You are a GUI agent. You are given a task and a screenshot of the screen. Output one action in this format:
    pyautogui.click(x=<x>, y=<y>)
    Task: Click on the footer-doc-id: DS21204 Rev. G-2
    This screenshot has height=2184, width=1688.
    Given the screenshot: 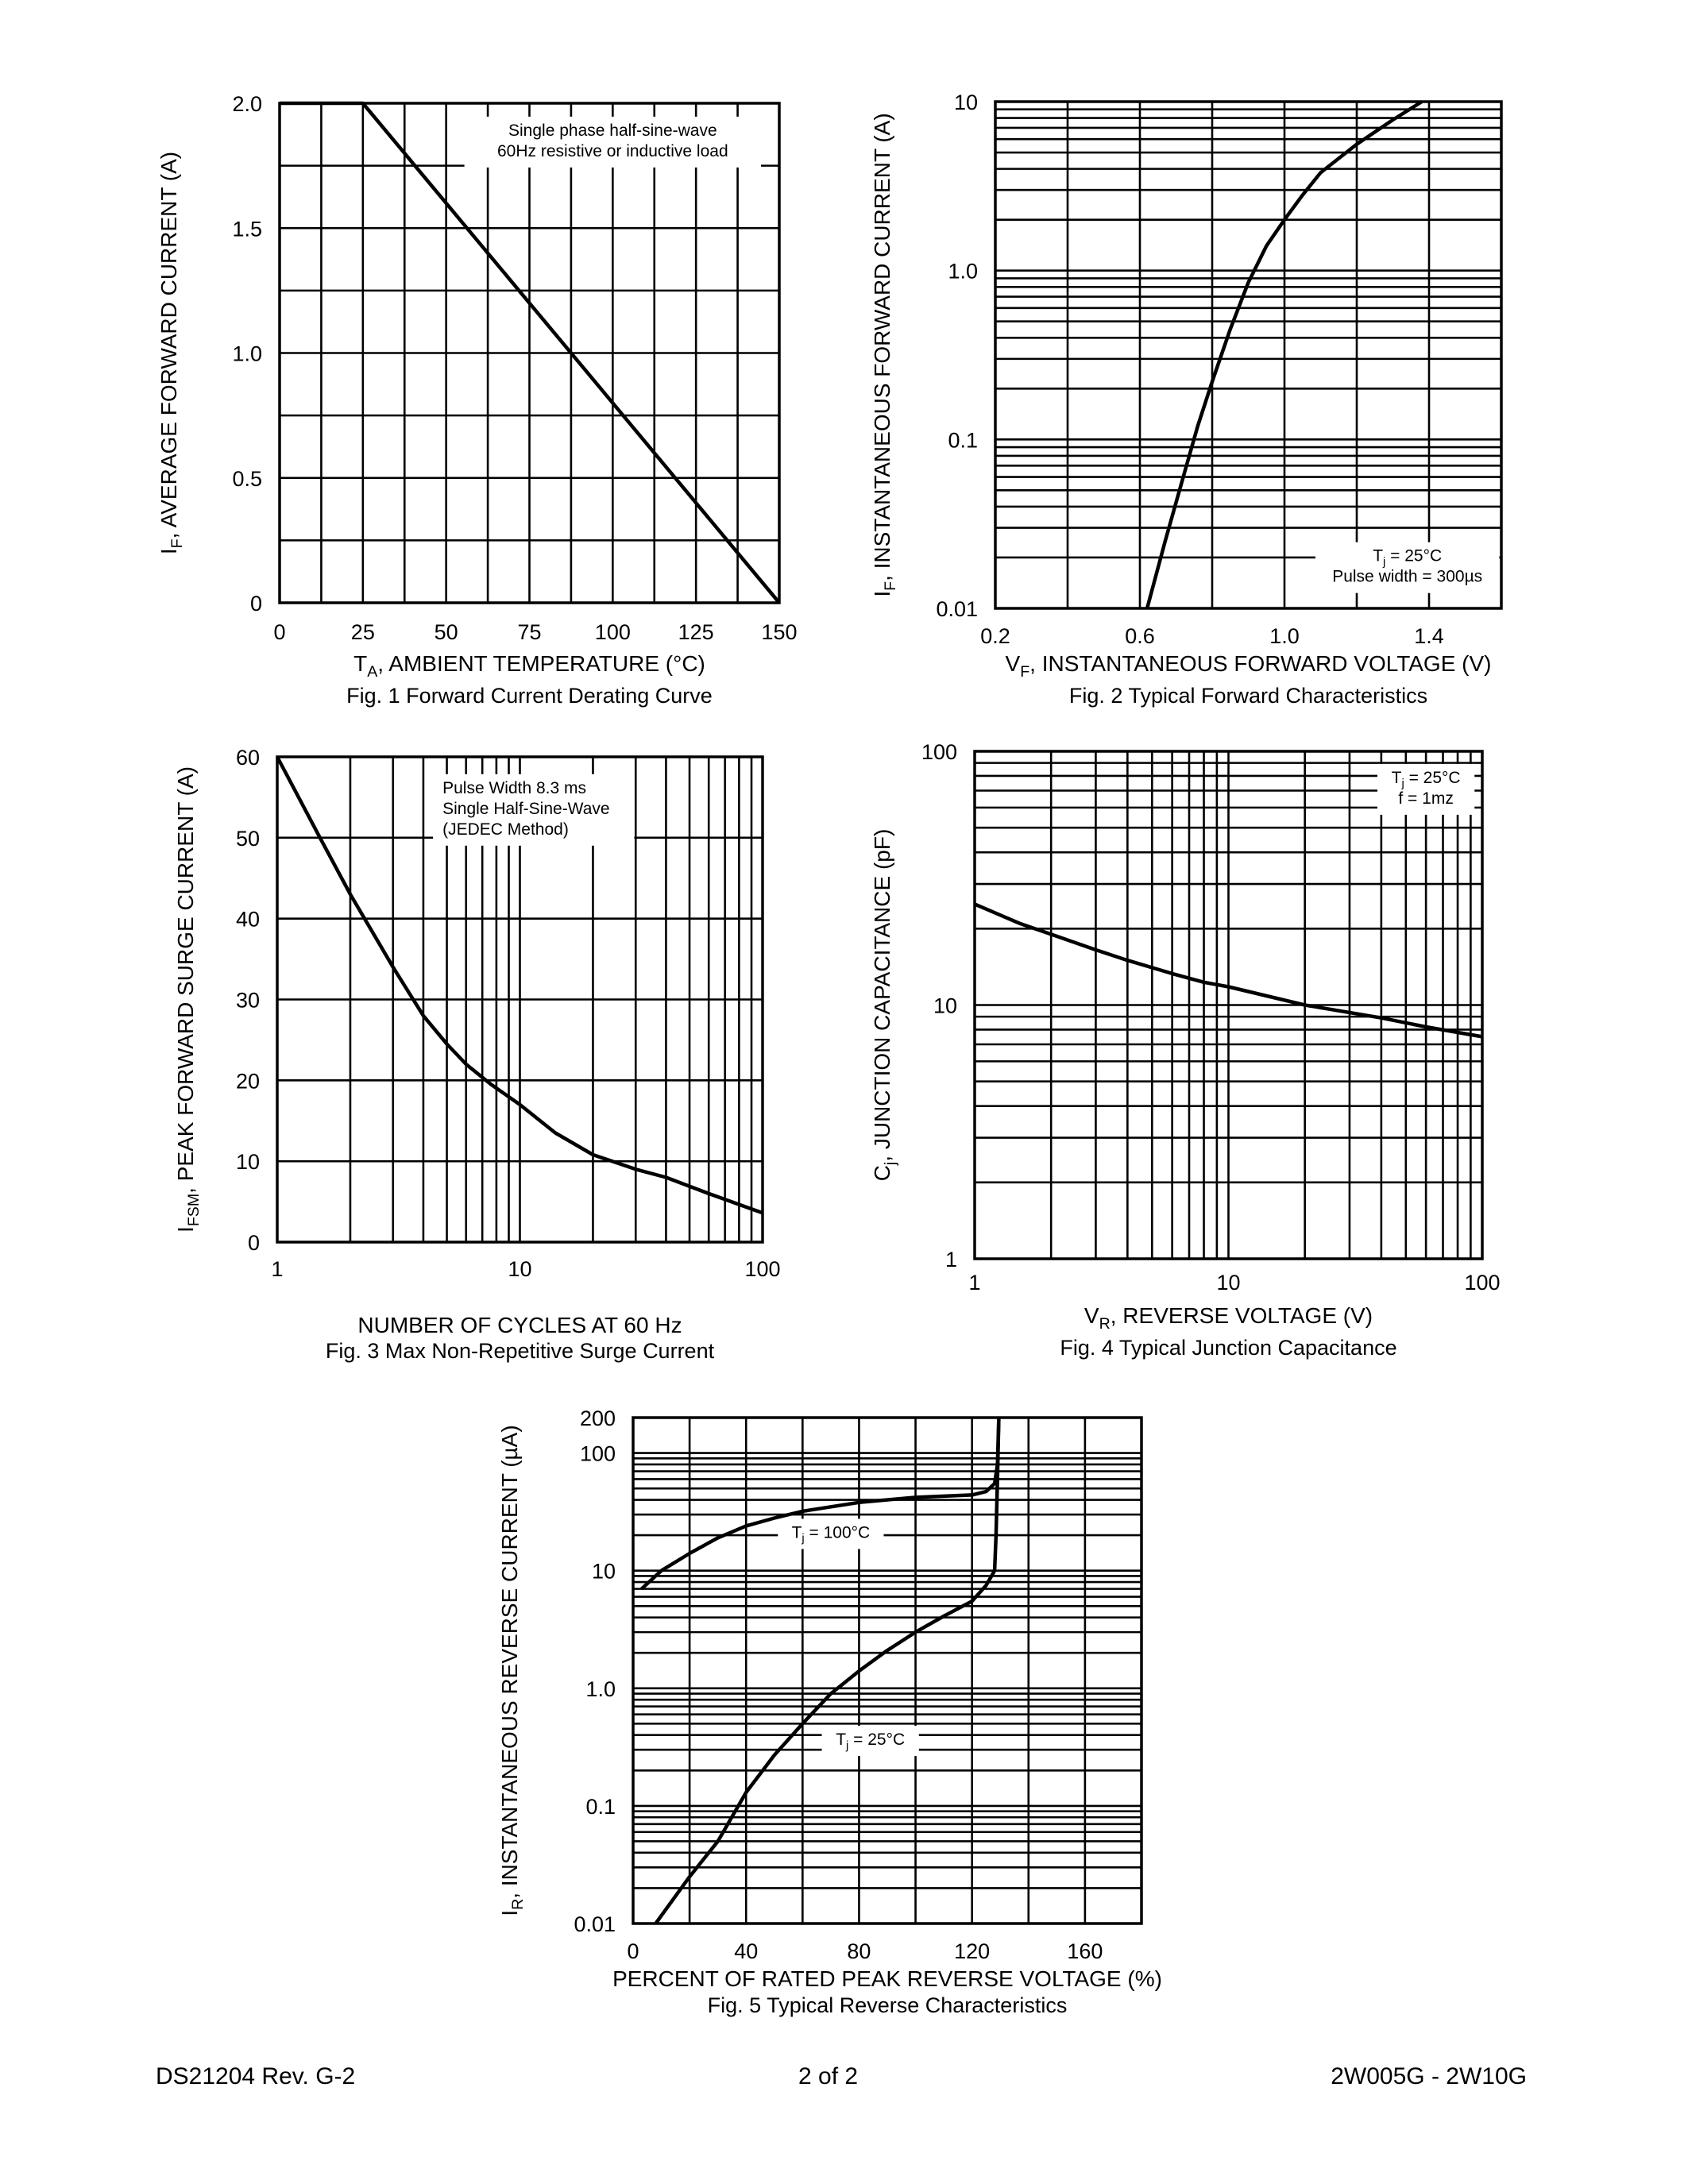 What is the action you would take?
    pyautogui.click(x=256, y=2076)
    